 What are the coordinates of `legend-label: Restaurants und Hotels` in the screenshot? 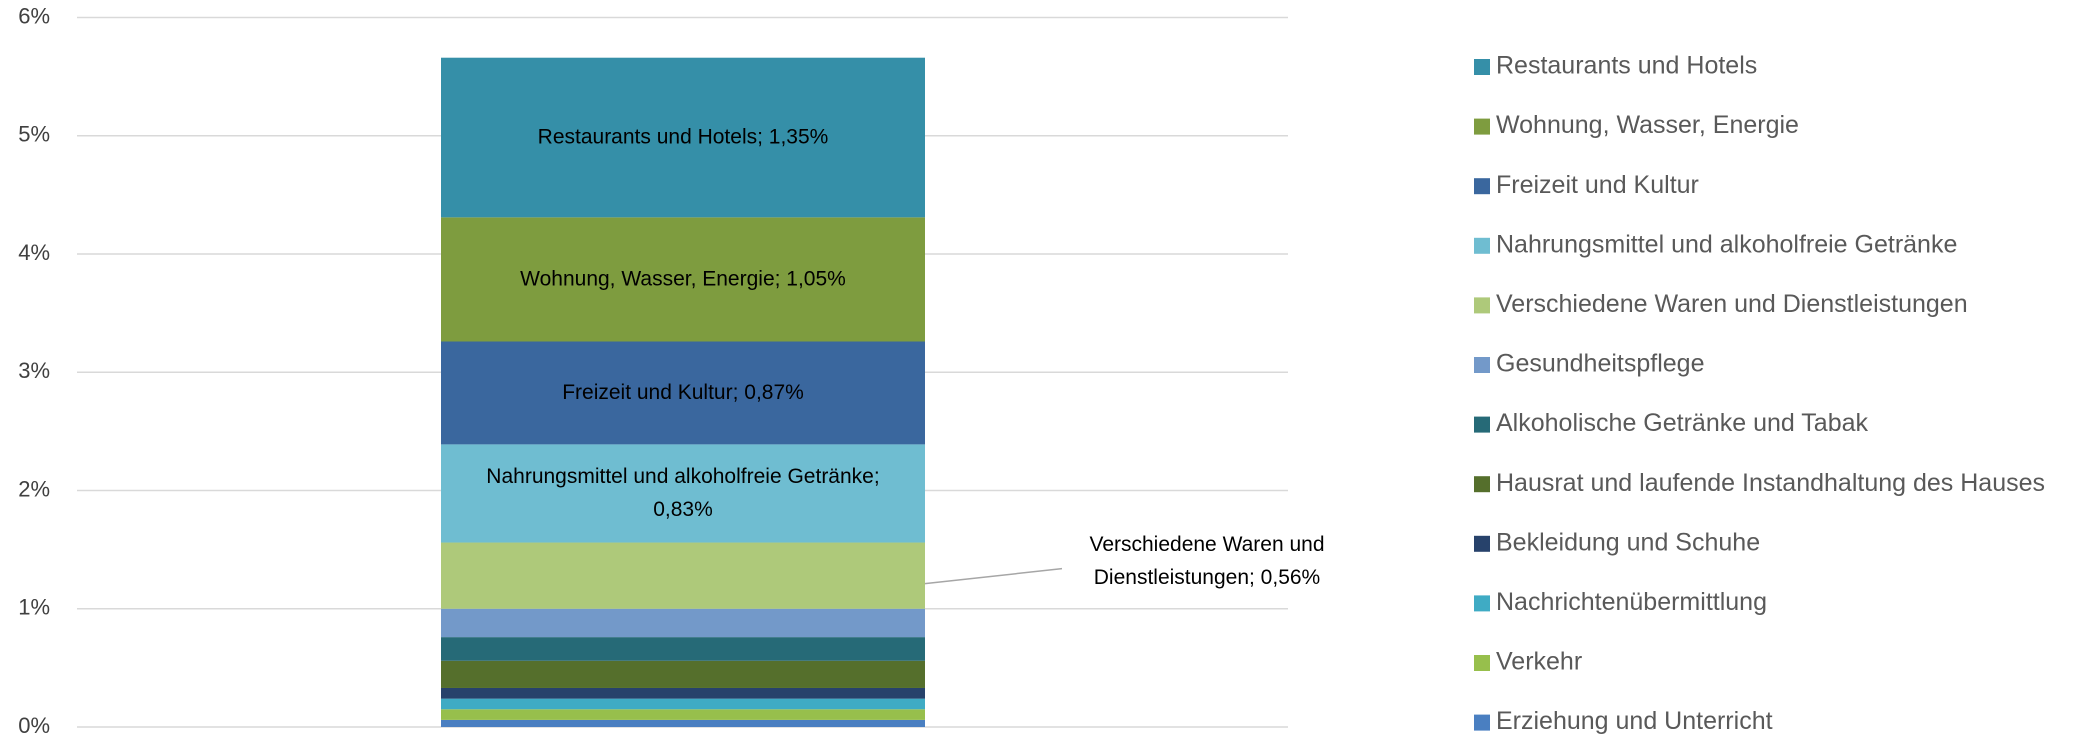 It's located at (1626, 66).